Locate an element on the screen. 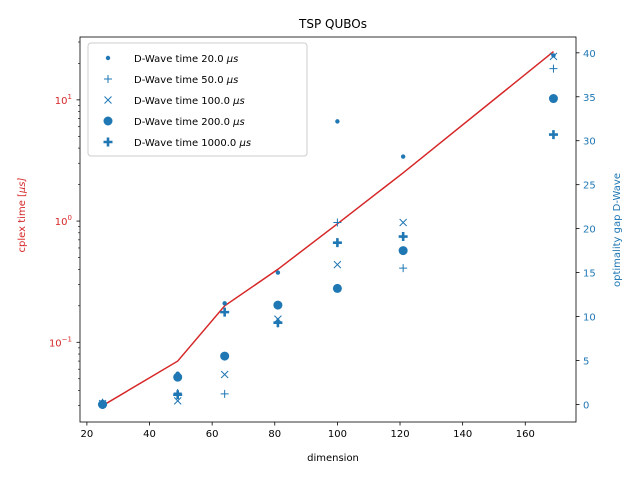 This screenshot has height=480, width=640. legend-label-5: D-Wave time 1000.0 μs is located at coordinates (192, 143).